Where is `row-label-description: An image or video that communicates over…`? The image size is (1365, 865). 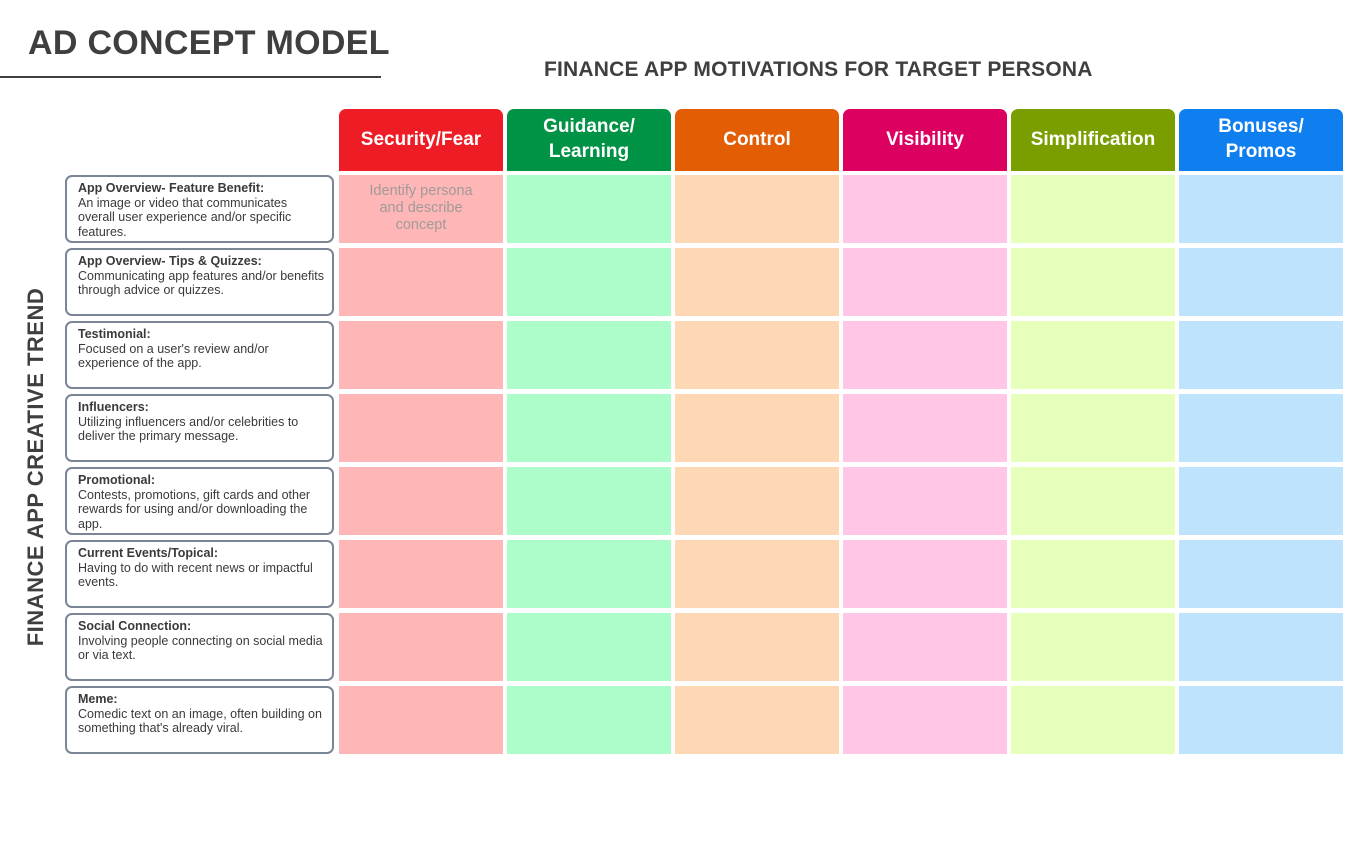 row-label-description: An image or video that communicates over… is located at coordinates (185, 217).